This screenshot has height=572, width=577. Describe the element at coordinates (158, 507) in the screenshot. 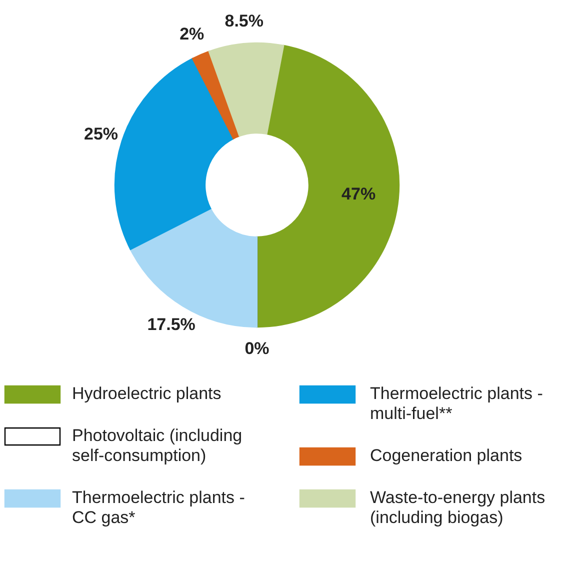

I see `legend-label: Thermoelectric plants - CC gas*` at that location.